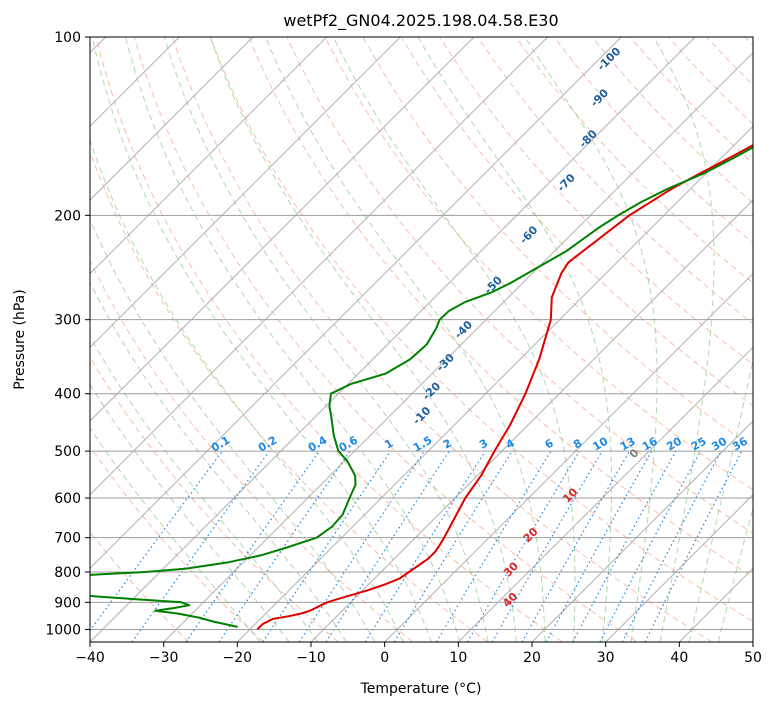 This screenshot has height=712, width=775. I want to click on y-tick-label: 600, so click(67, 499).